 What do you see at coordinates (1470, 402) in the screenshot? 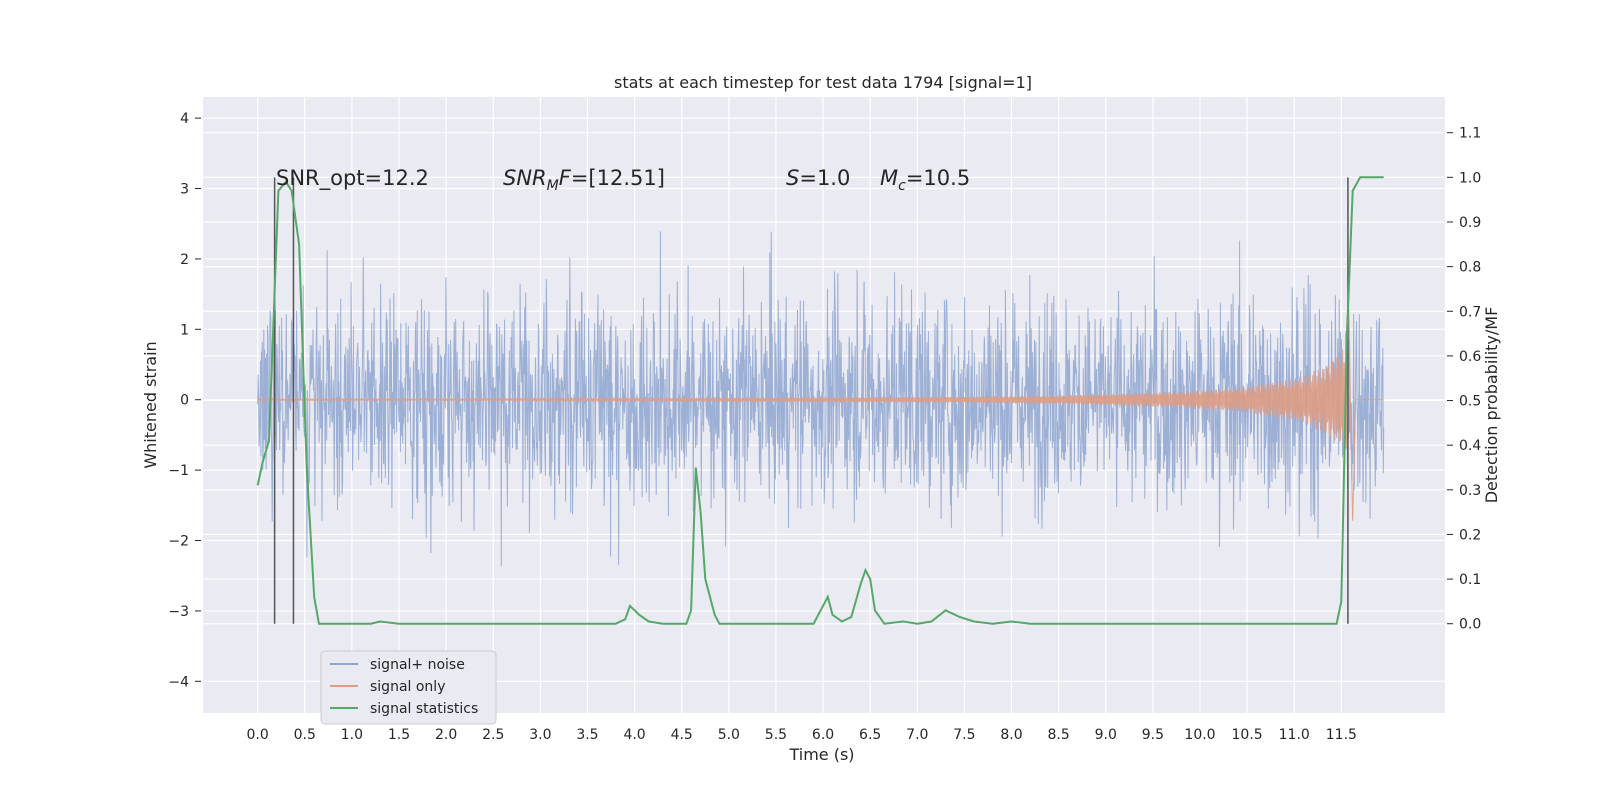
I see `y-right-tick-label: 0.5` at bounding box center [1470, 402].